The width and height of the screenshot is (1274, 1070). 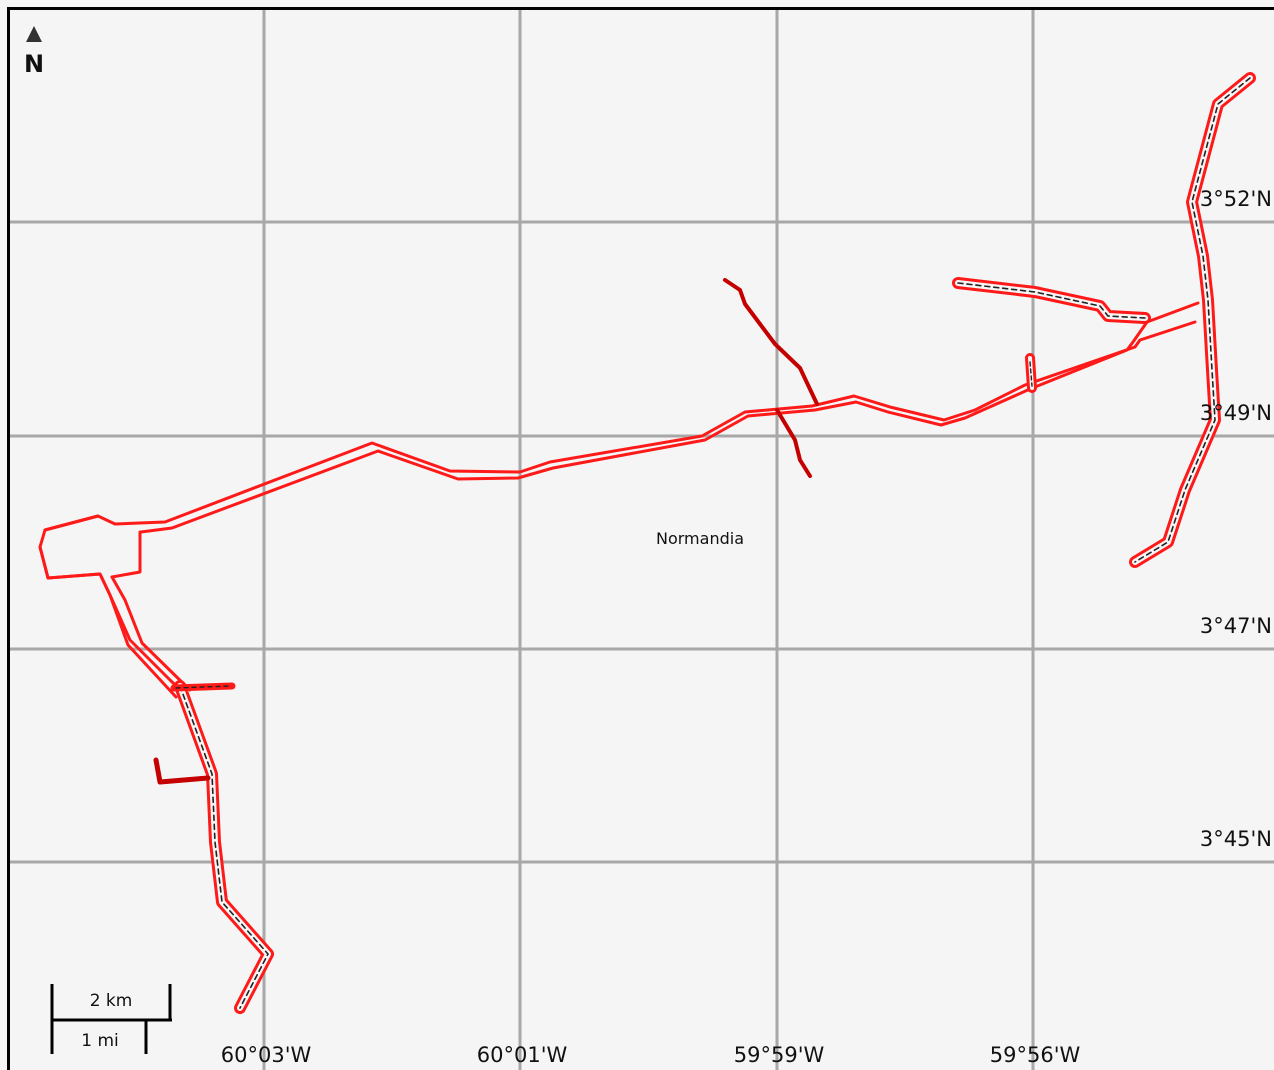 I want to click on latitude-labels: 3°52'N 3°49'N 3°47'N 3°45'N, so click(x=1236, y=519).